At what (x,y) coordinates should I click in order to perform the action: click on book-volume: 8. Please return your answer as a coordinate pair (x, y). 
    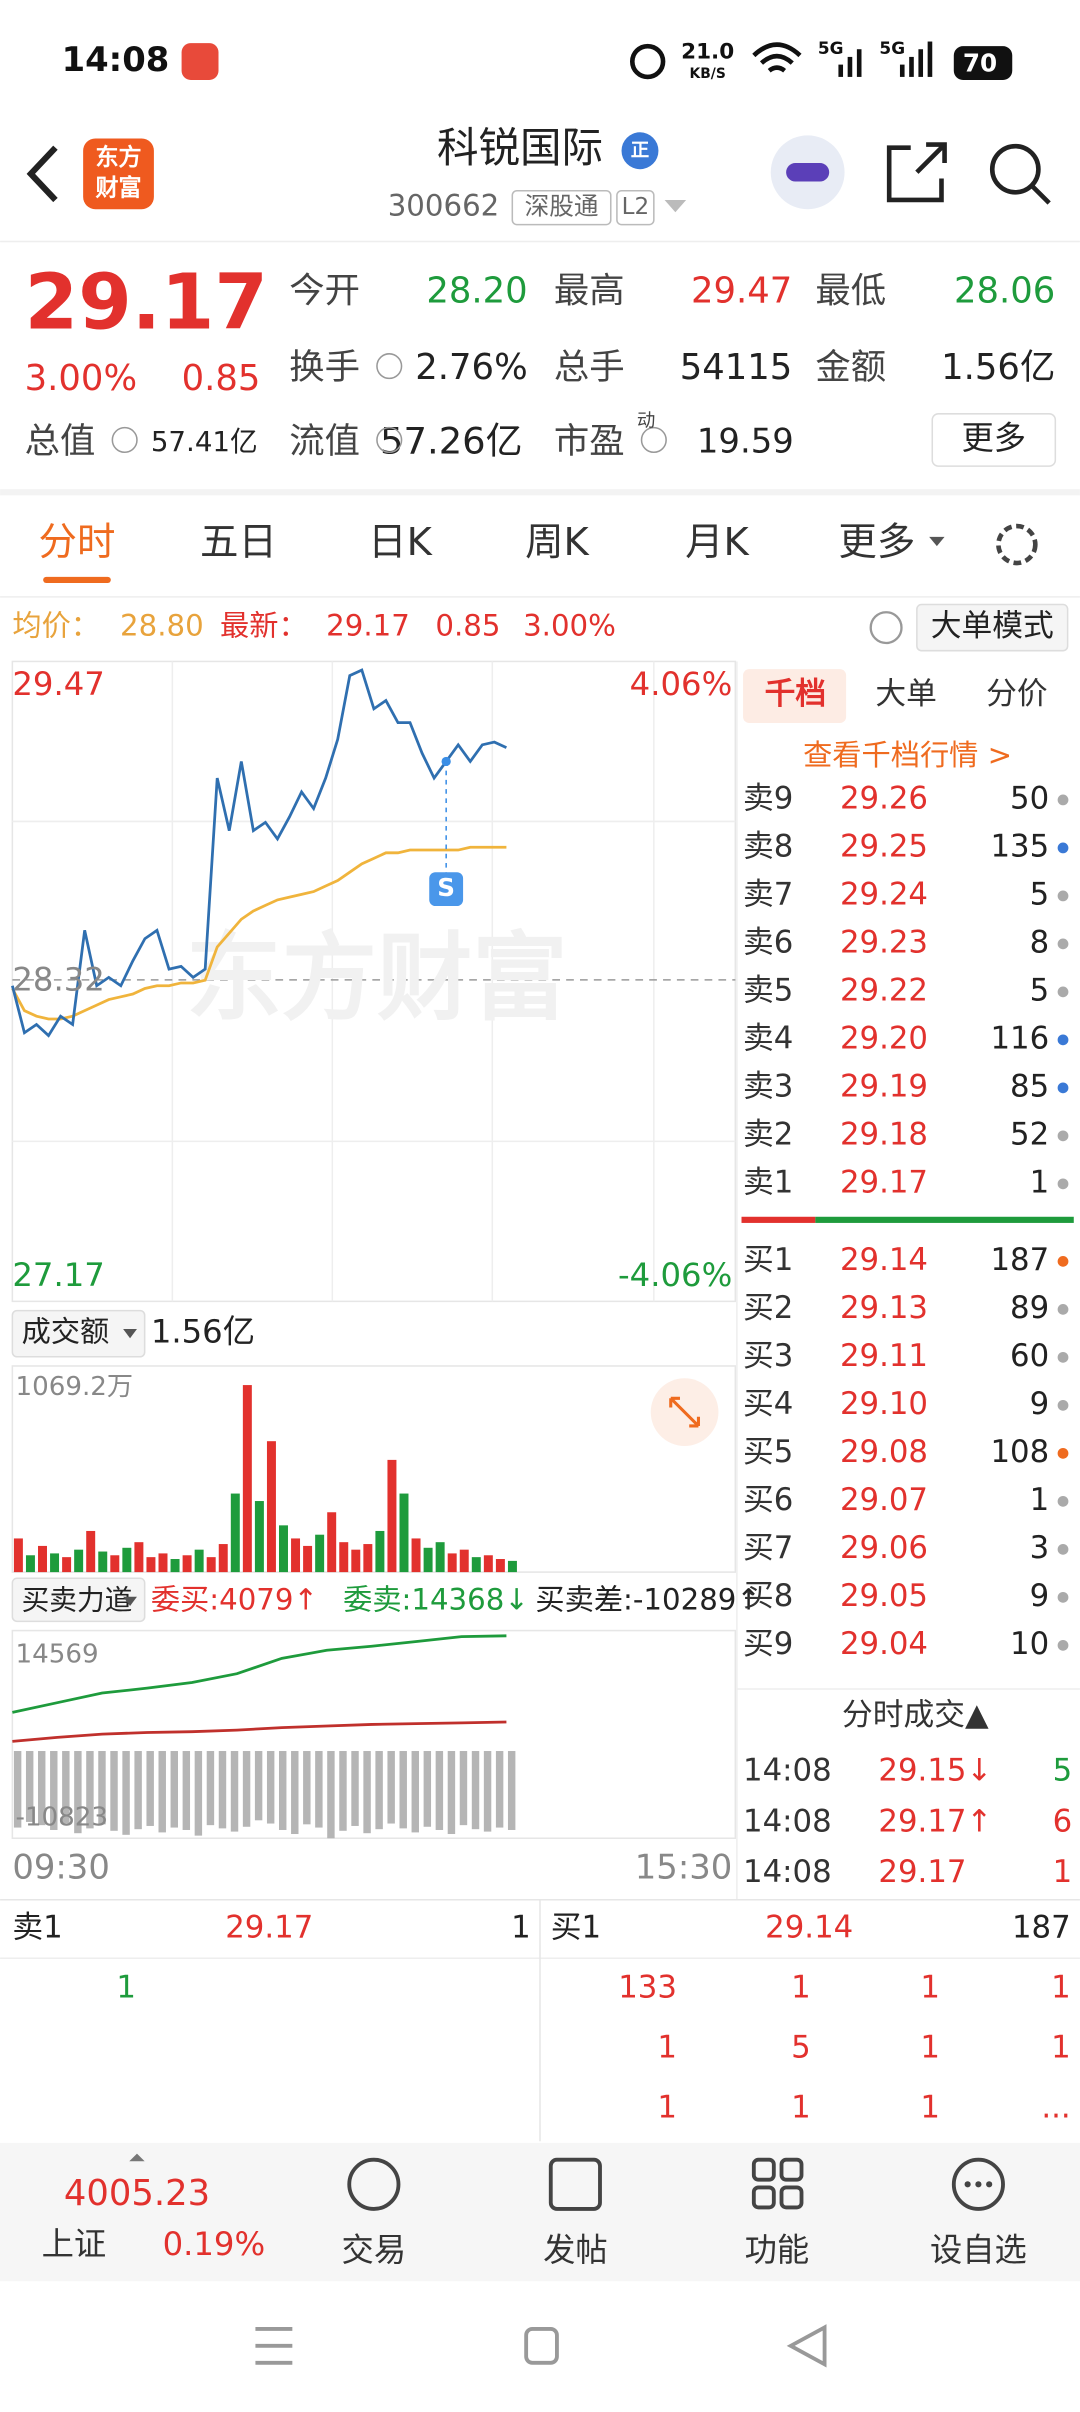
    Looking at the image, I should click on (1040, 942).